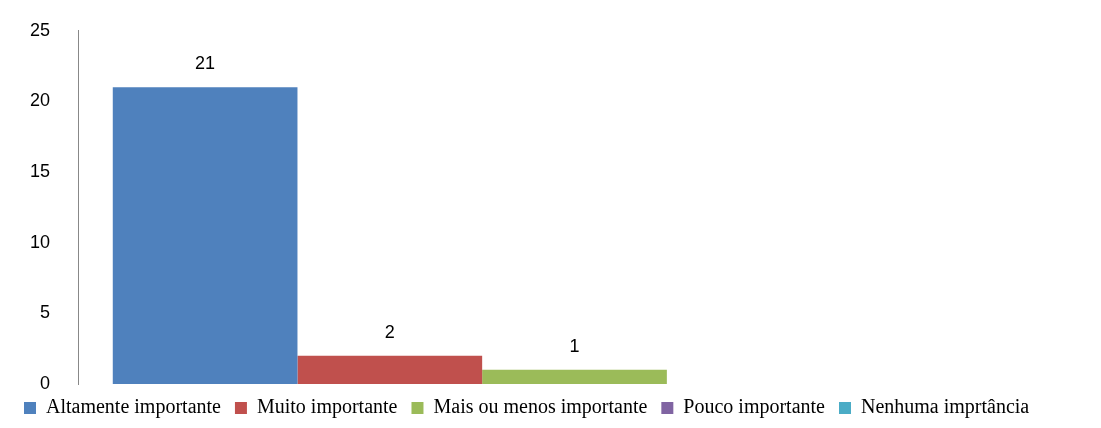 Image resolution: width=1101 pixels, height=428 pixels. Describe the element at coordinates (945, 407) in the screenshot. I see `legend-label: Nenhuma imprtância` at that location.